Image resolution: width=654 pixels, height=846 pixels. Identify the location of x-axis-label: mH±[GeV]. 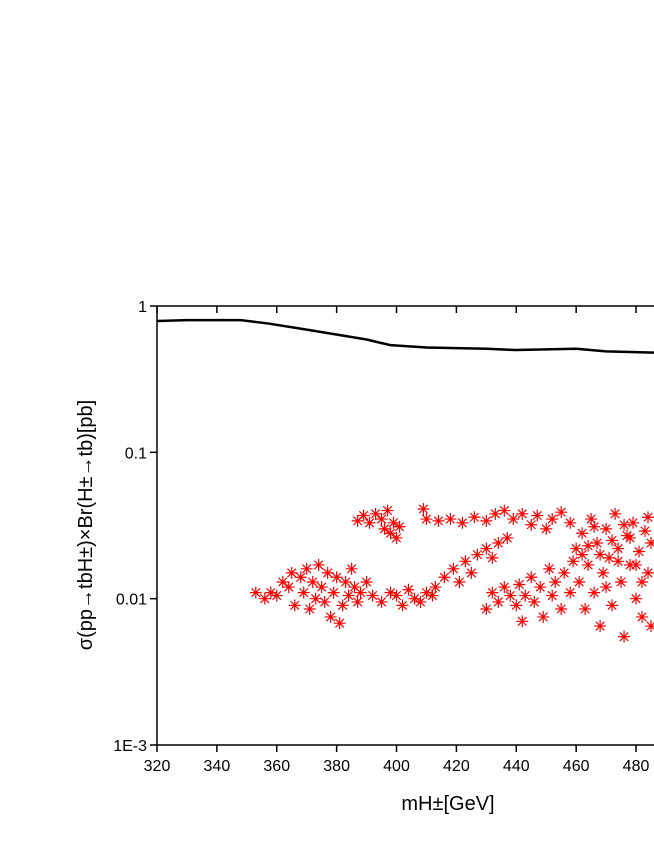
(447, 804).